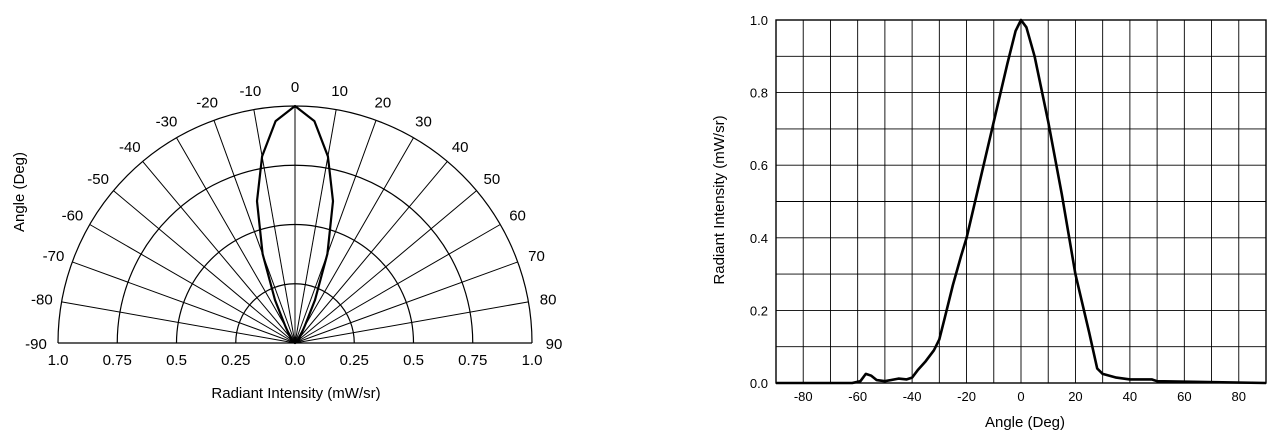  What do you see at coordinates (460, 147) in the screenshot?
I see `polar-angle-tick-label: 40` at bounding box center [460, 147].